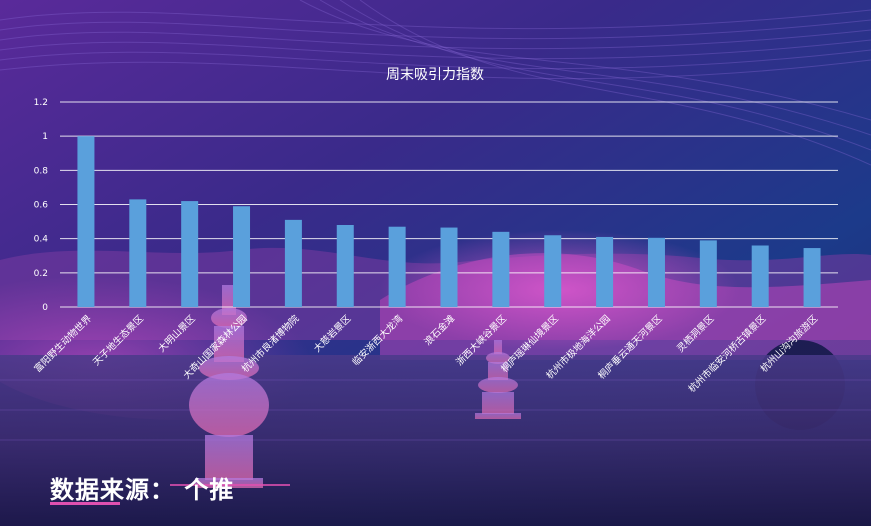 The height and width of the screenshot is (526, 871). Describe the element at coordinates (41, 171) in the screenshot. I see `y-tick-label: 0.8` at that location.